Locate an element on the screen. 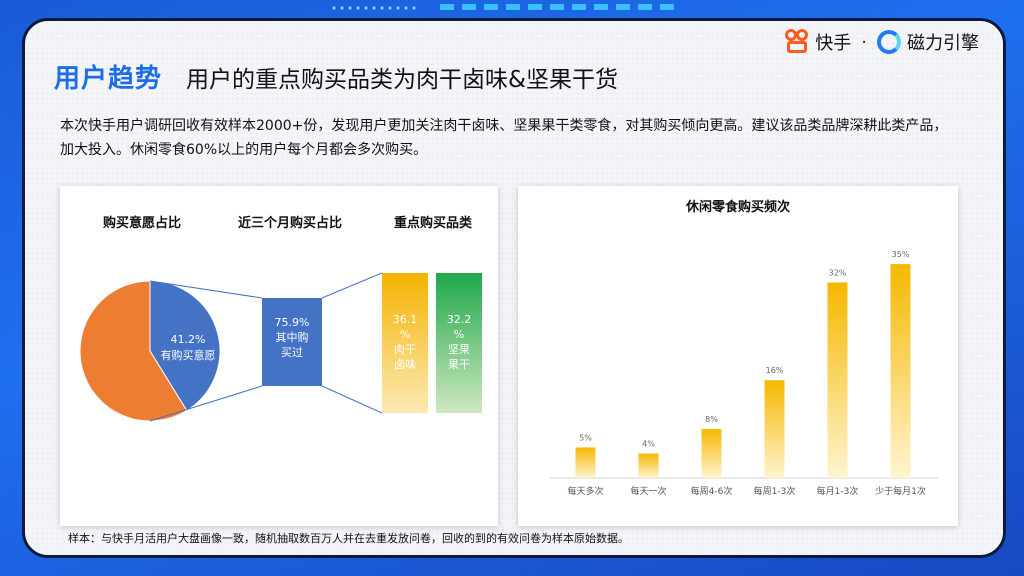  decor-bar is located at coordinates (560, 7).